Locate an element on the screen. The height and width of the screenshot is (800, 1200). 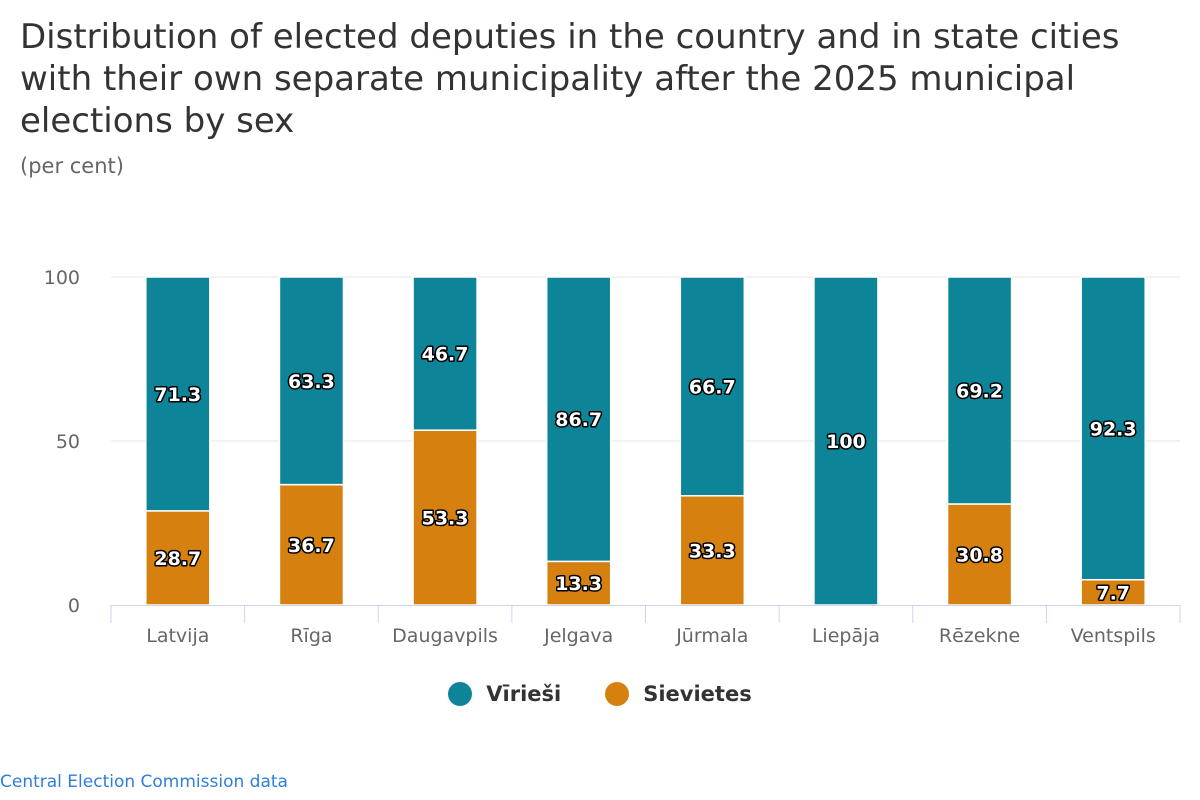
data-label-men: 66.7 is located at coordinates (712, 387).